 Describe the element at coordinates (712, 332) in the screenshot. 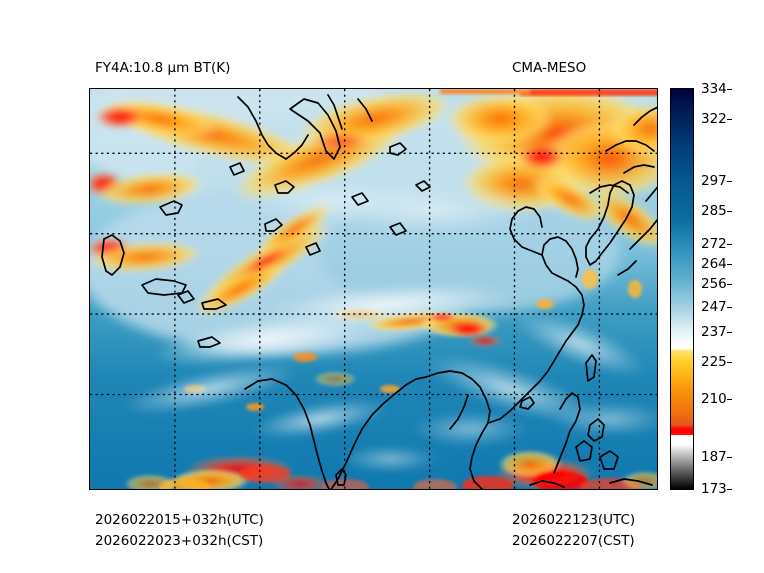

I see `colorbar-tick: 237` at that location.